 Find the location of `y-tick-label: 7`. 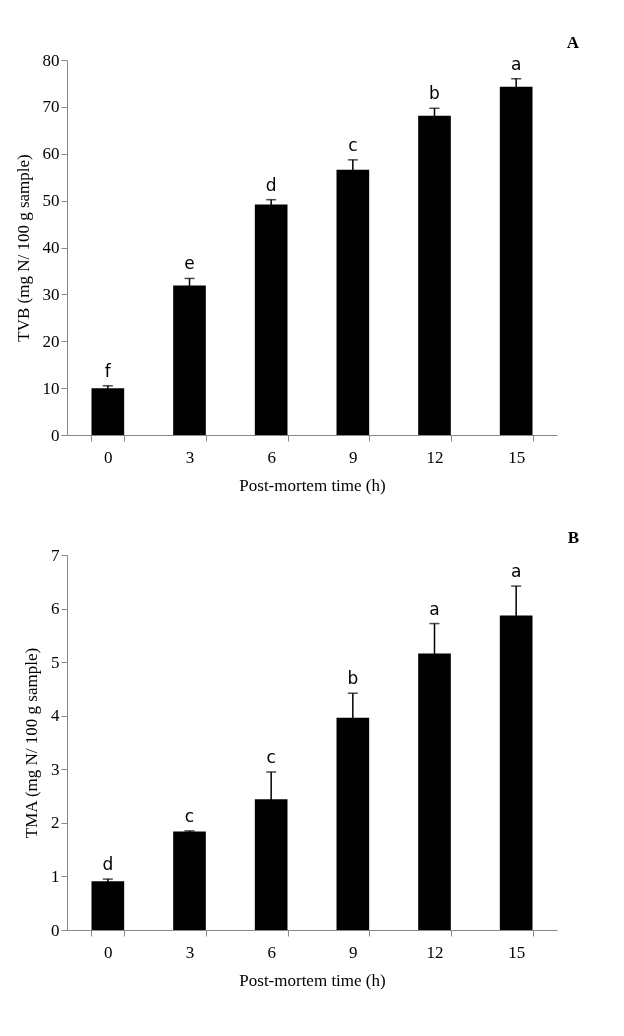

y-tick-label: 7 is located at coordinates (55, 555).